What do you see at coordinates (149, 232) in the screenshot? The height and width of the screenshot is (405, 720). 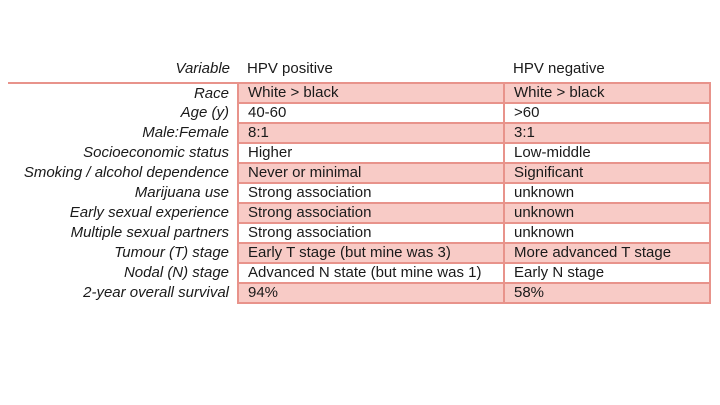 I see `row-label: Multiple sexual partners` at bounding box center [149, 232].